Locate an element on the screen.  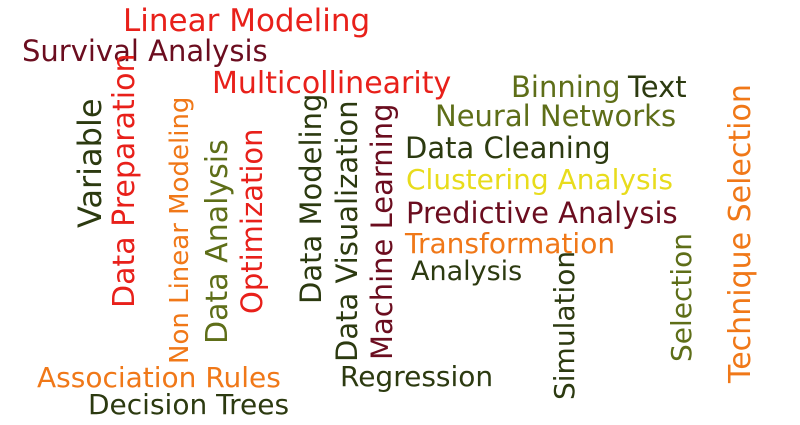
word-data-preparation: Data Preparation is located at coordinates (124, 180).